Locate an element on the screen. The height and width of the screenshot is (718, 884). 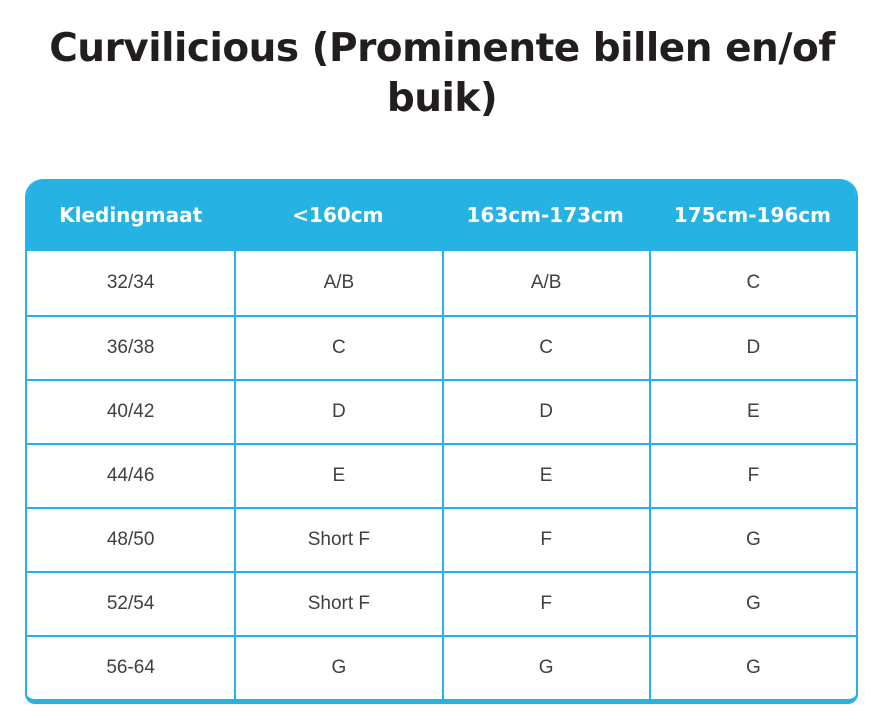
cell-size: 52/54 is located at coordinates (130, 603).